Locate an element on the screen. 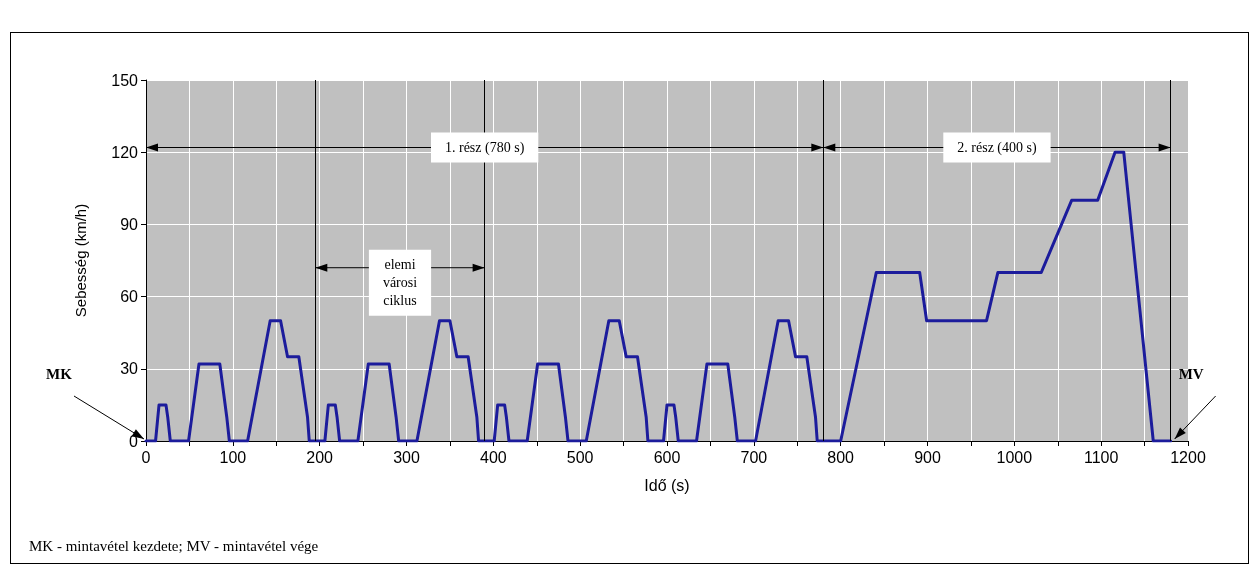  x-tick-label: 200 is located at coordinates (320, 457).